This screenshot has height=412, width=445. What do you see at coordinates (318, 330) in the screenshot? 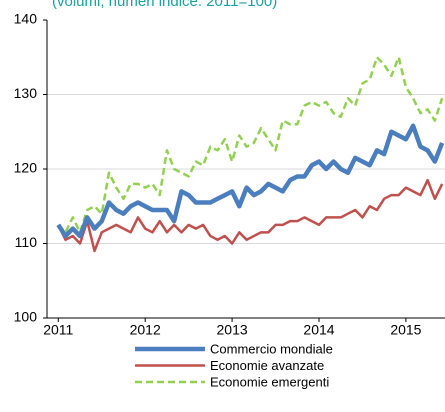
I see `x-tick-label: 2014` at bounding box center [318, 330].